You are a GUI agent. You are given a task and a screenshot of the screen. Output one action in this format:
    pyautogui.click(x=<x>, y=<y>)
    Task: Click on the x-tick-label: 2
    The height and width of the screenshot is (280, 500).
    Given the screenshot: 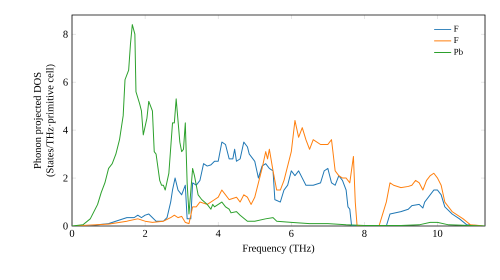 What is the action you would take?
    pyautogui.click(x=145, y=233)
    